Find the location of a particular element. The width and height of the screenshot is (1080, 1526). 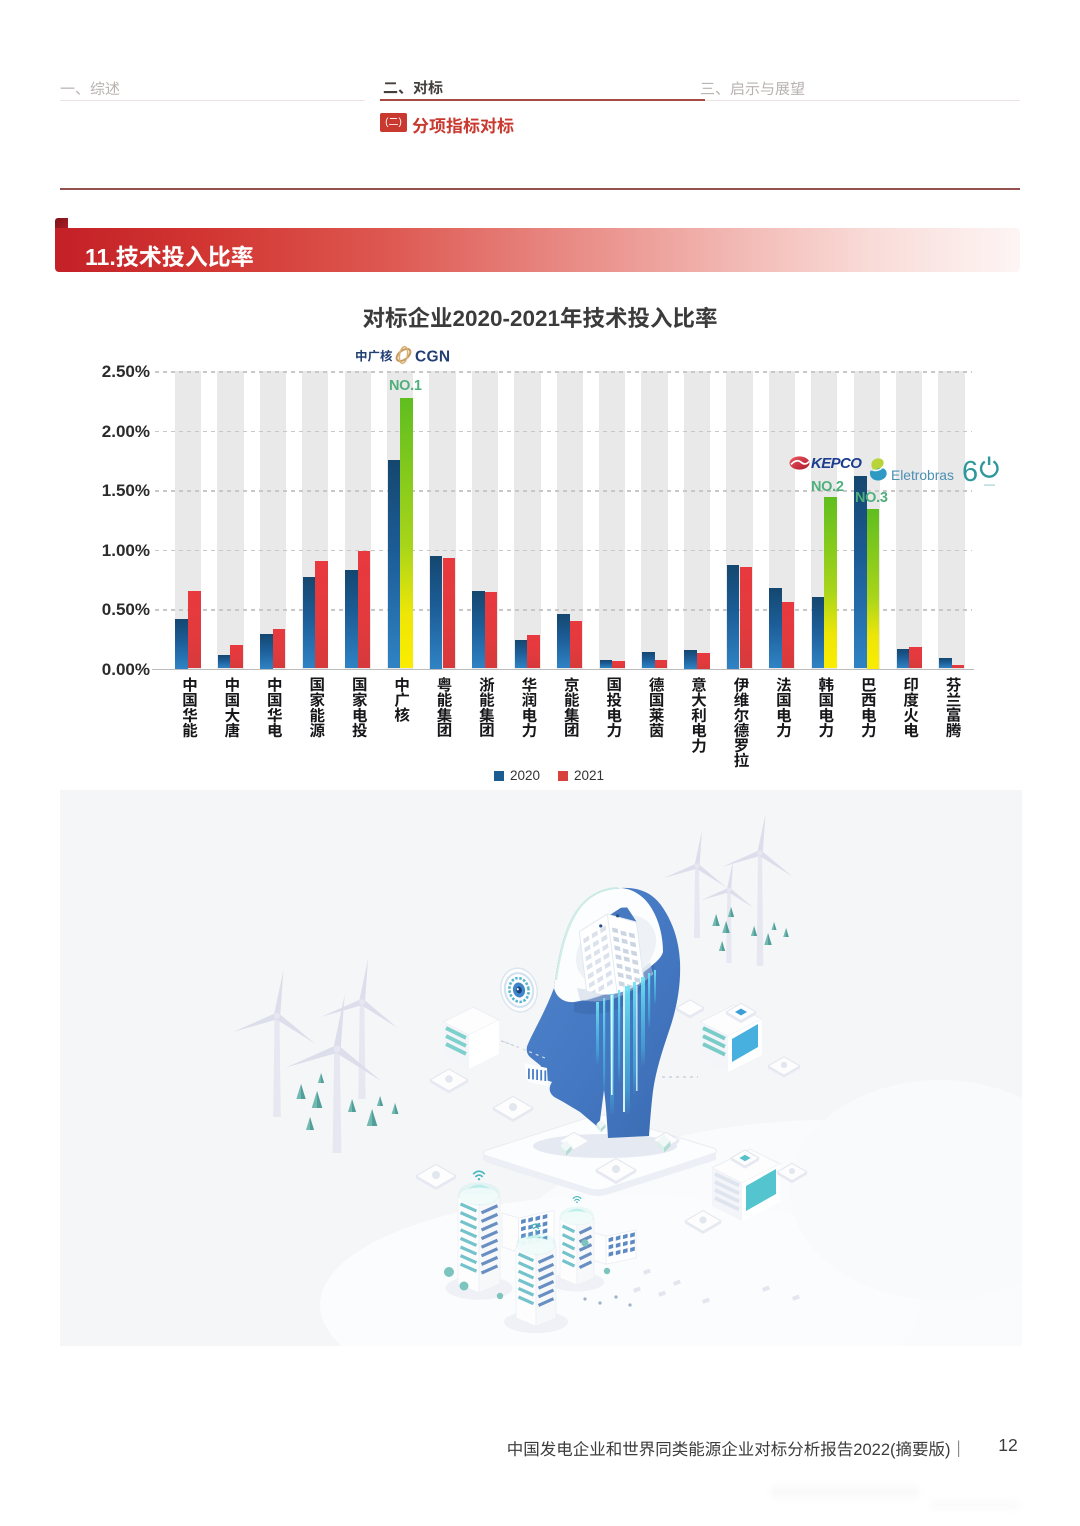

svg-text: 中广核 is located at coordinates (374, 355).